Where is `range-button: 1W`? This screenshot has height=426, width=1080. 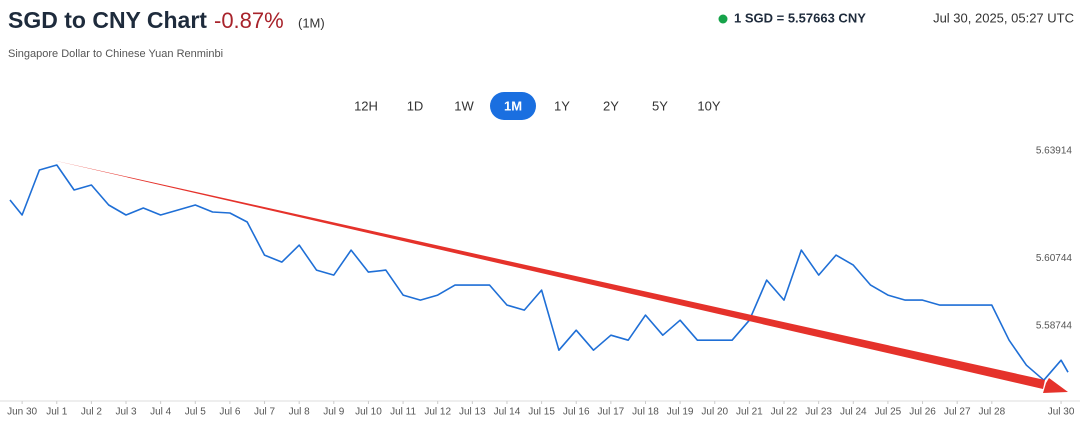
range-button: 1W is located at coordinates (464, 106).